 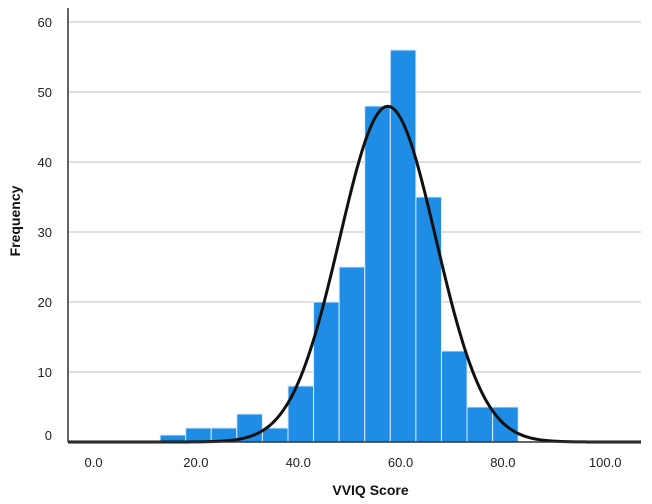 What do you see at coordinates (45, 372) in the screenshot?
I see `y-tick-label-10: 10` at bounding box center [45, 372].